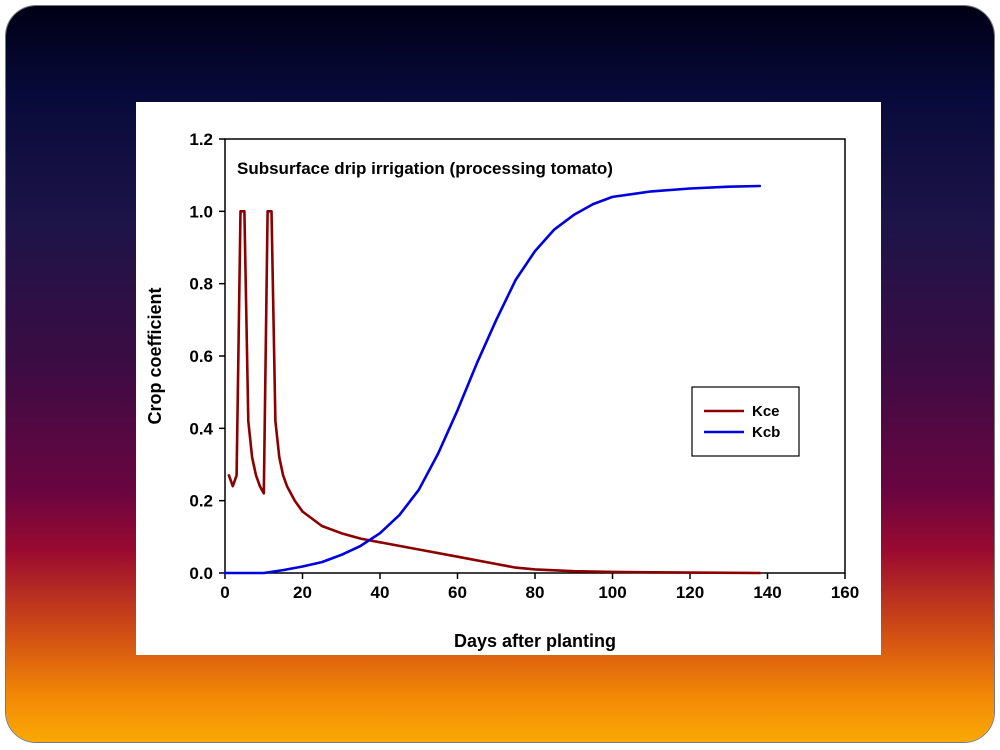  Describe the element at coordinates (201, 211) in the screenshot. I see `y-tick-label: 1.0` at that location.